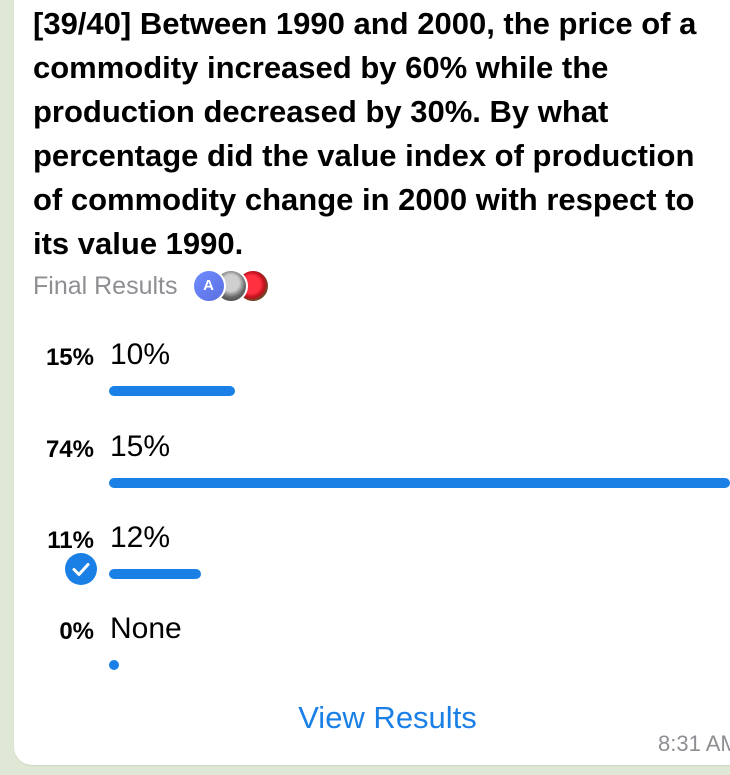 The width and height of the screenshot is (730, 775). What do you see at coordinates (365, 652) in the screenshot?
I see `poll-option-4: 0% None` at bounding box center [365, 652].